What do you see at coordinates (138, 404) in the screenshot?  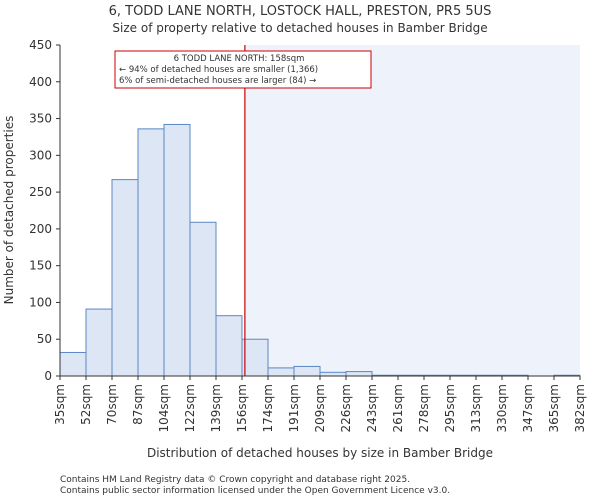 I see `x-tick-label: 87sqm` at bounding box center [138, 404].